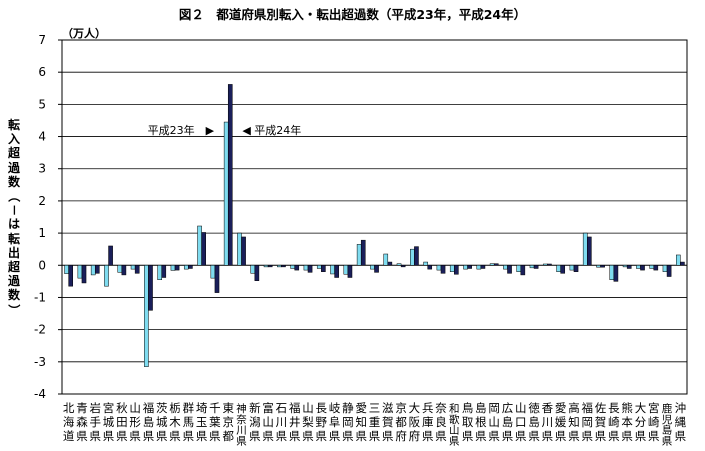 This screenshot has height=451, width=705. Describe the element at coordinates (40, 394) in the screenshot. I see `y-tick-label: -4` at that location.